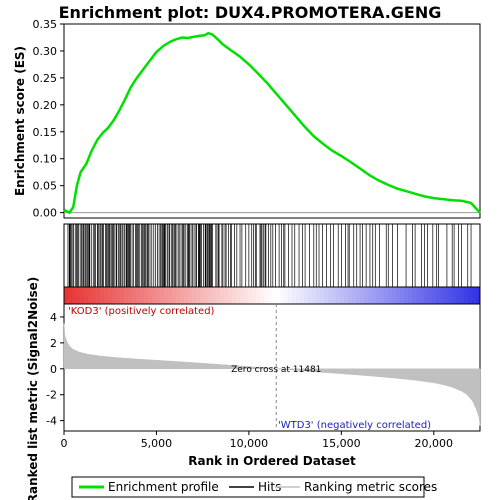  Describe the element at coordinates (64, 443) in the screenshot. I see `x-tick-label: 0` at that location.